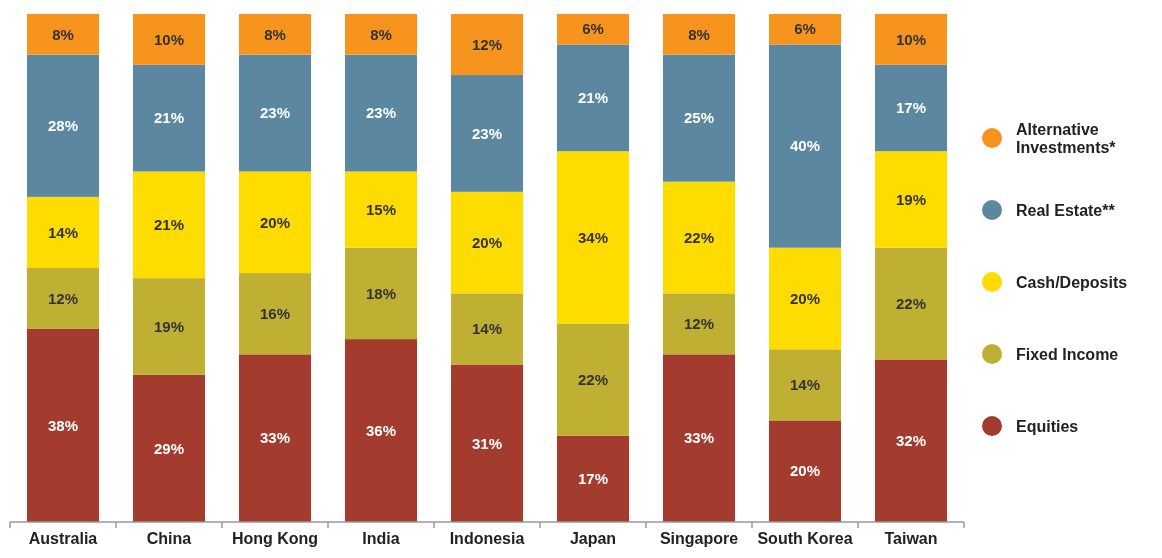 The image size is (1162, 558). I want to click on legend-label: Equities, so click(1047, 426).